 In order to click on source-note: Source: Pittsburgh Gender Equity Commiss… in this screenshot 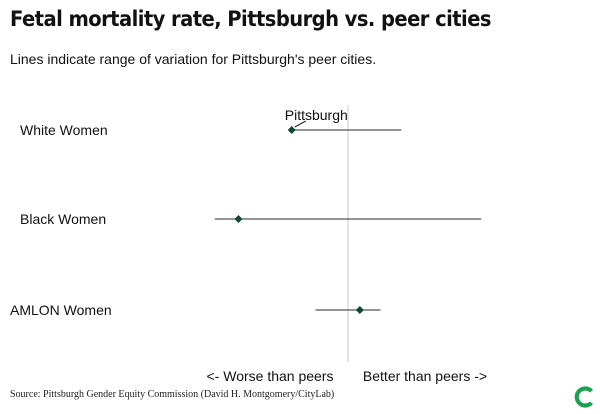, I will do `click(172, 394)`.